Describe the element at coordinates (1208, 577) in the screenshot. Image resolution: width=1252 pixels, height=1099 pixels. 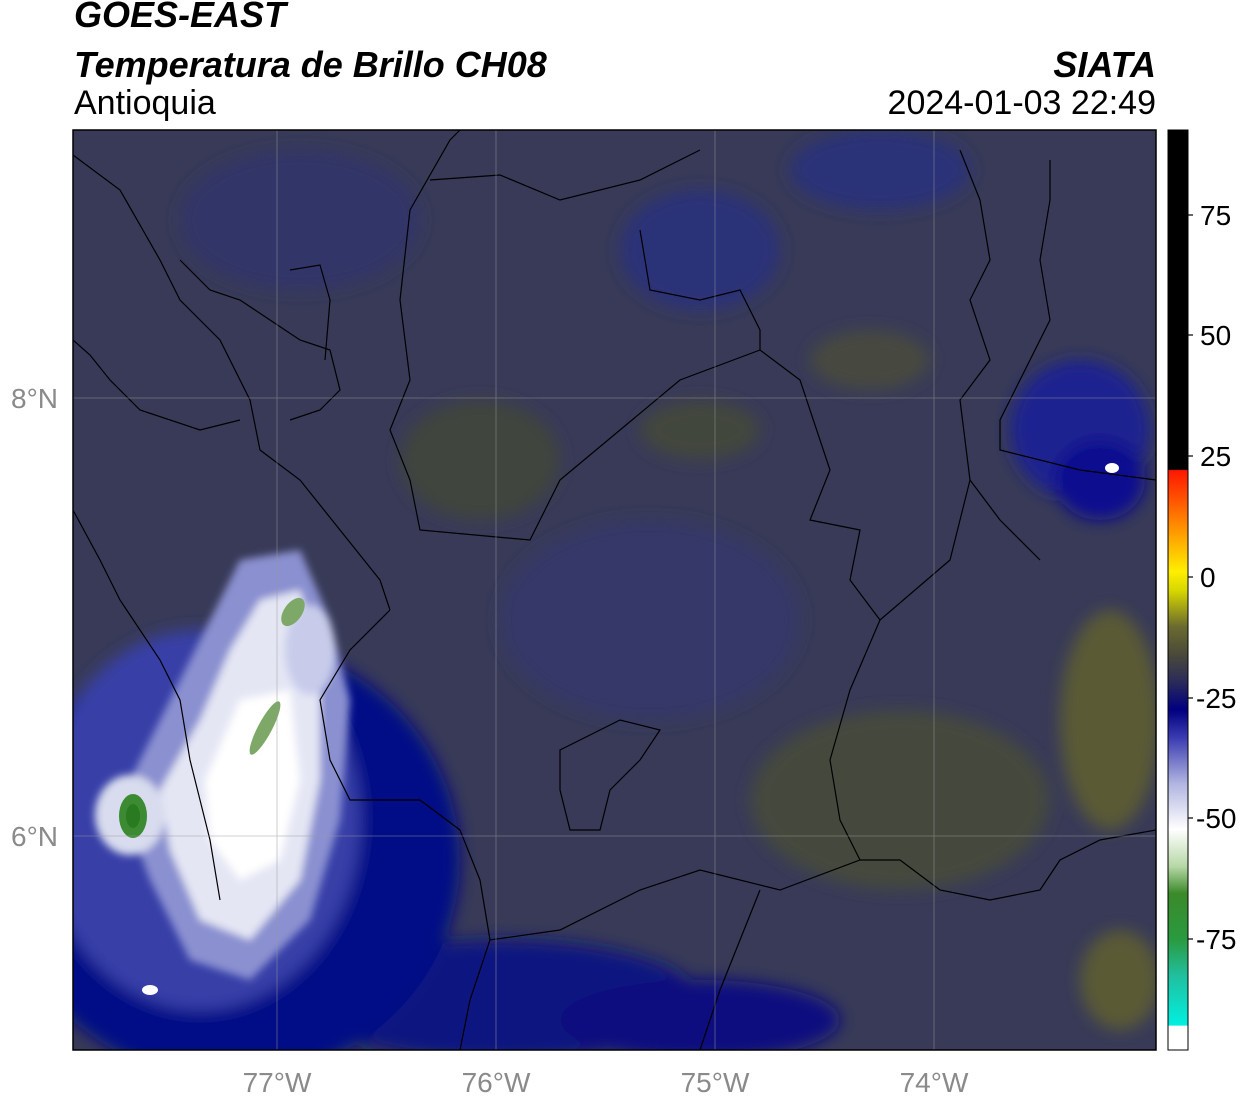
I see `colorbar-tick-0: 0` at that location.